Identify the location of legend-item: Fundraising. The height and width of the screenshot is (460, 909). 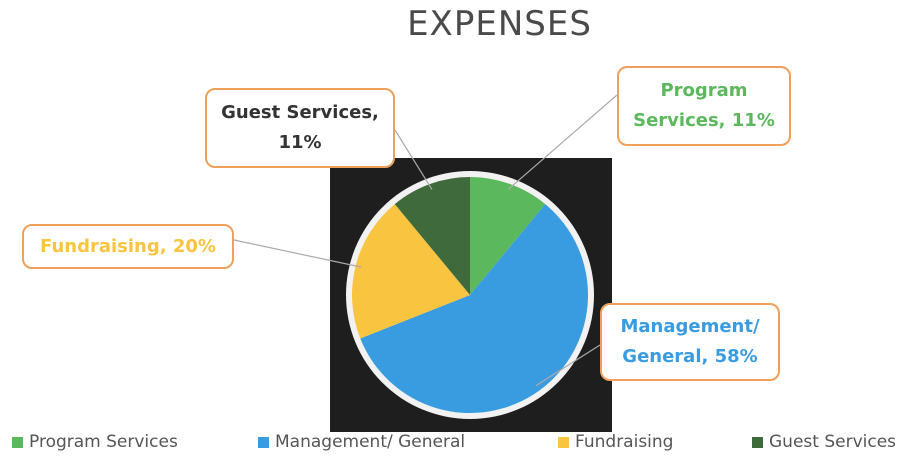
(615, 442).